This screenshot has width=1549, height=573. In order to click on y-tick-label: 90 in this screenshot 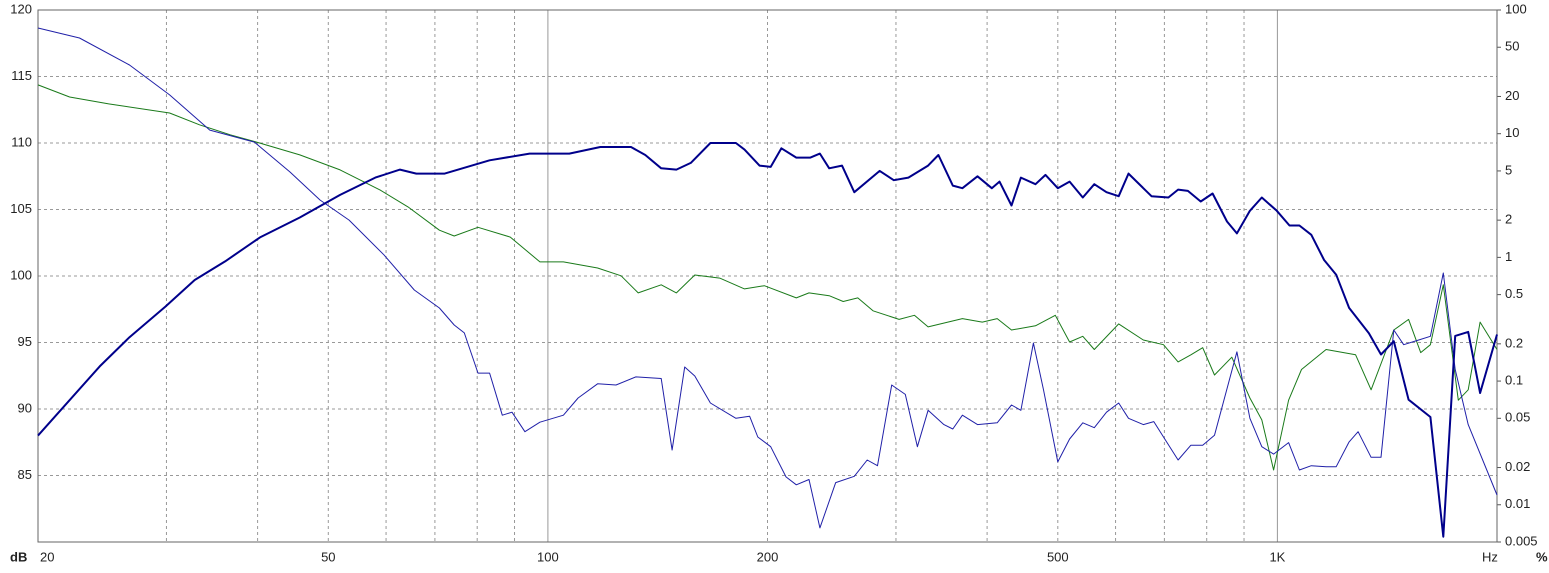, I will do `click(25, 407)`.